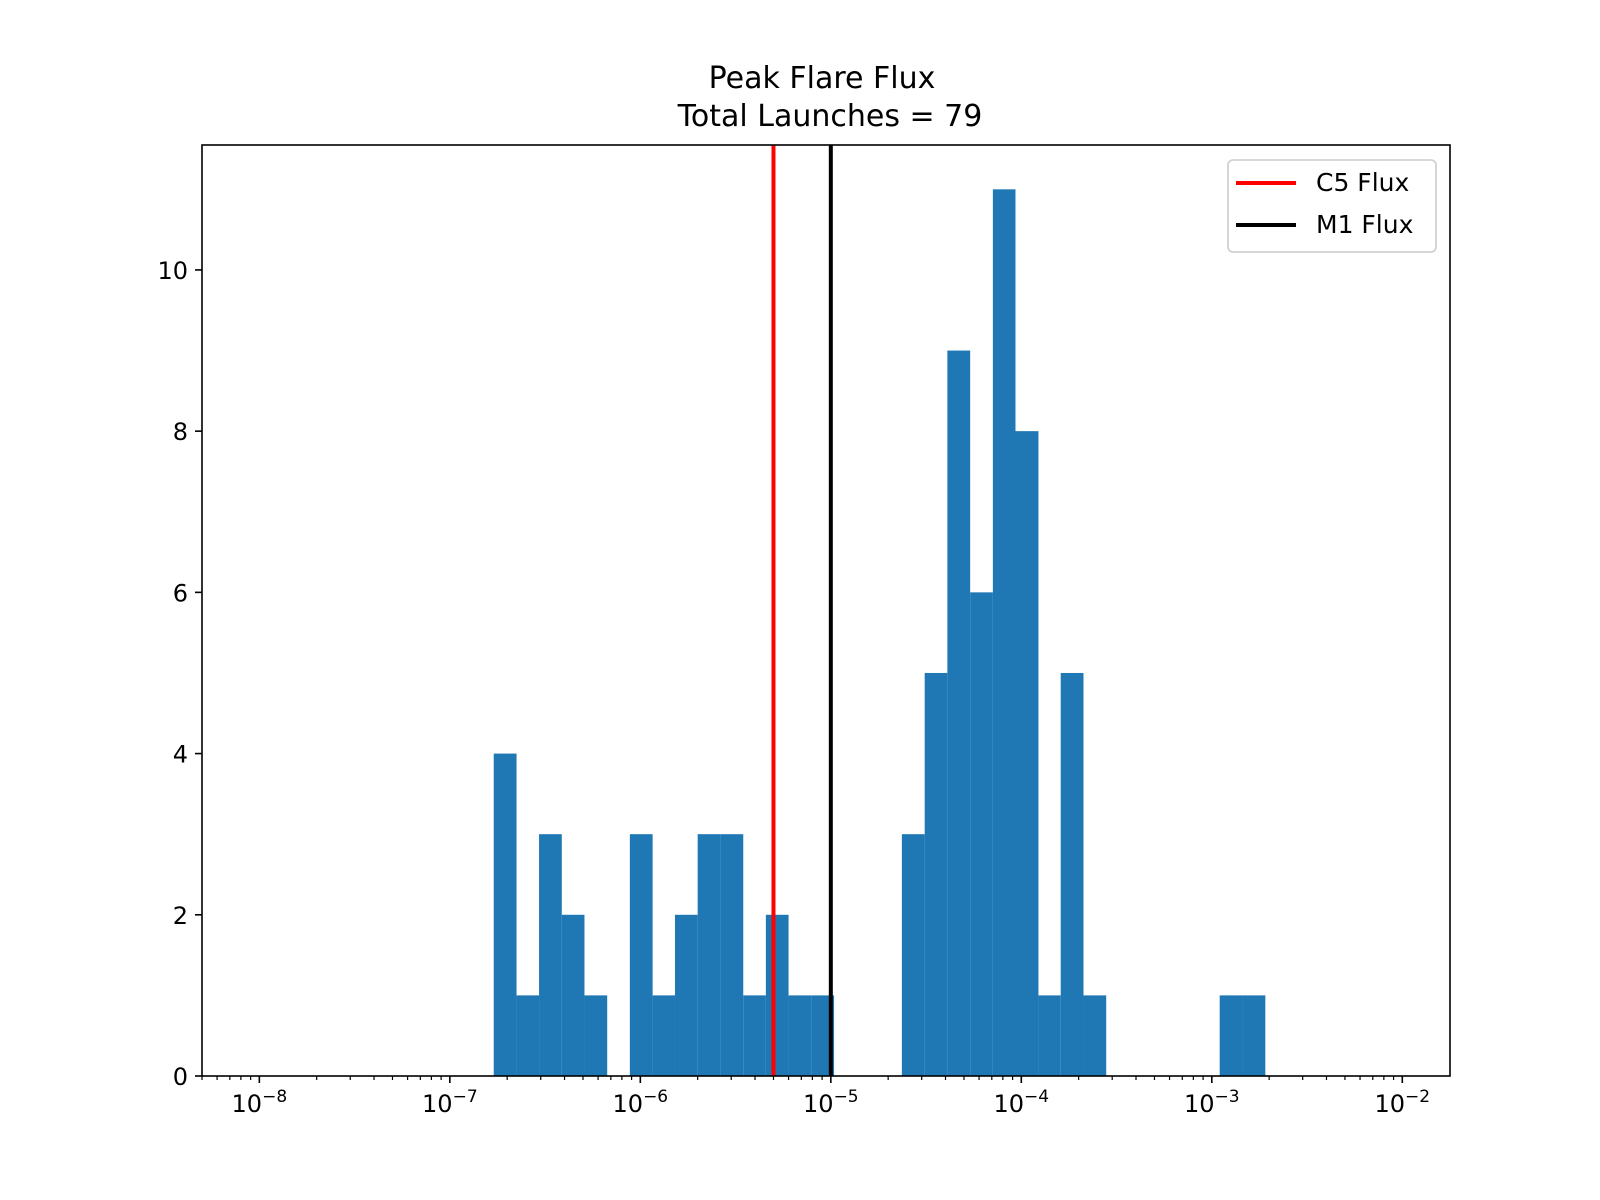 The image size is (1600, 1200). I want to click on y-tick-label: 4, so click(180, 755).